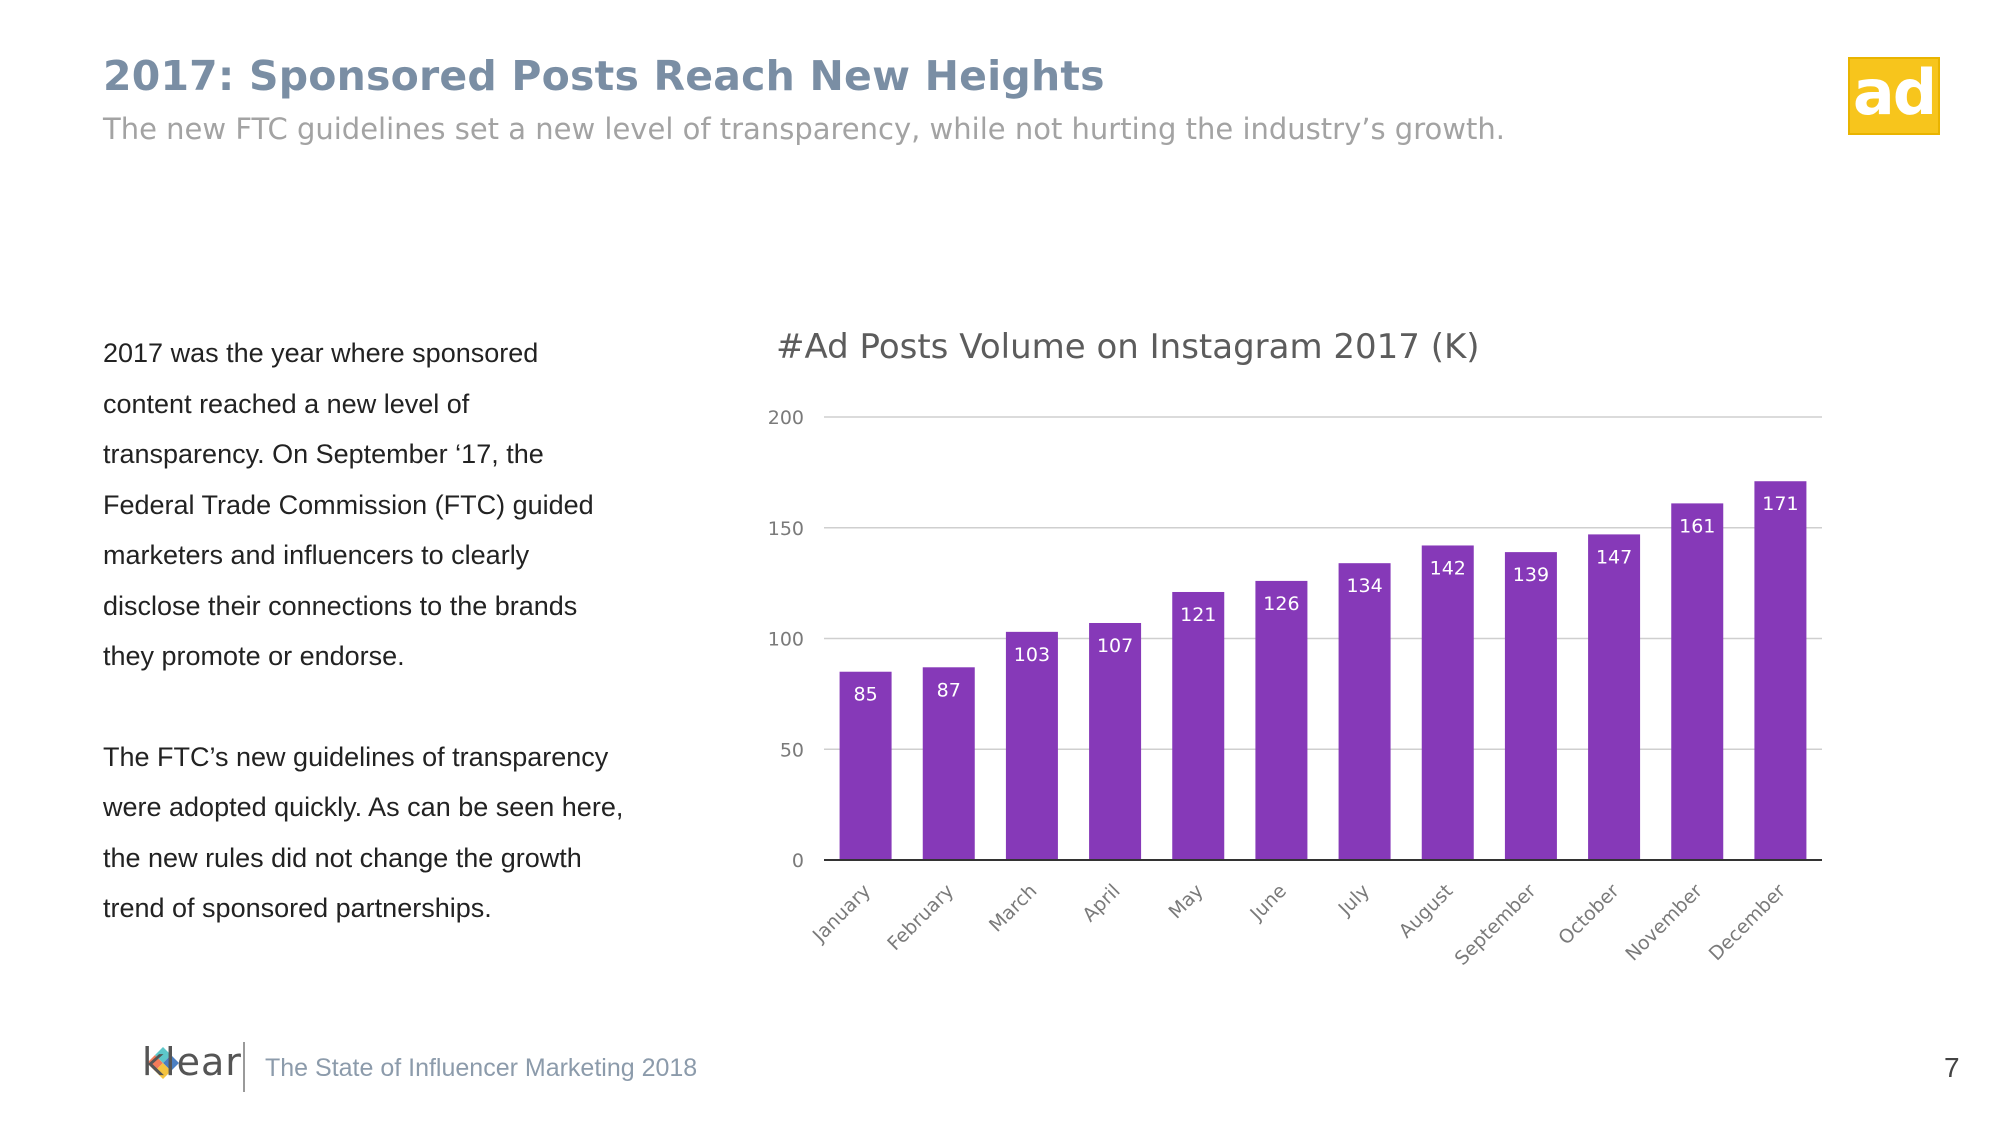  I want to click on y-tick-label: 0, so click(798, 861).